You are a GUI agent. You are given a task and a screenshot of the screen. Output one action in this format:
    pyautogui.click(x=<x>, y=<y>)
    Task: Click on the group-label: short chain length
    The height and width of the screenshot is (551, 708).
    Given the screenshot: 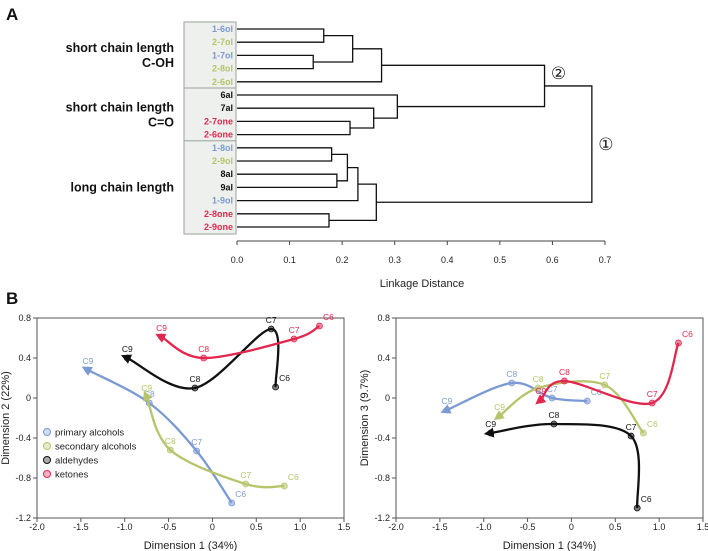 What is the action you would take?
    pyautogui.click(x=120, y=48)
    